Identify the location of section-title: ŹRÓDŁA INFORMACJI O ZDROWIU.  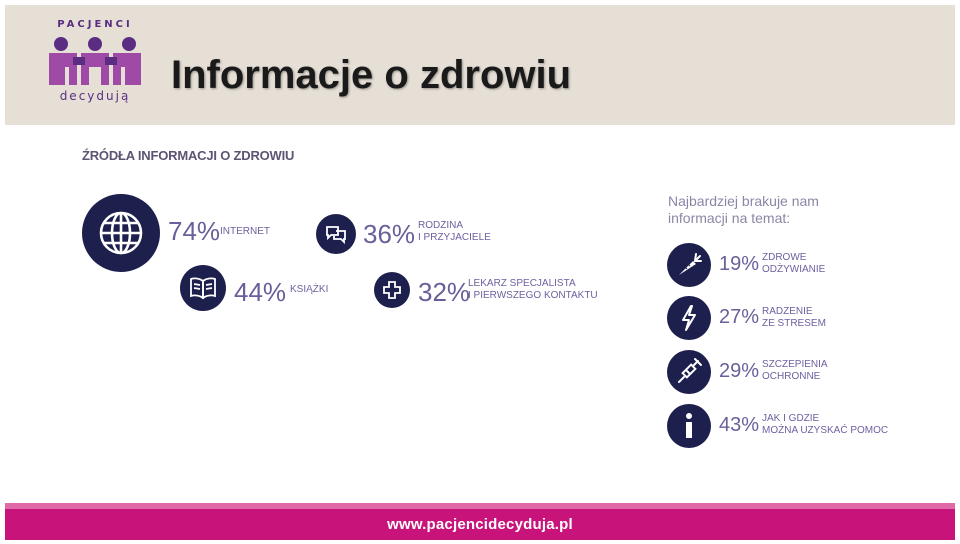
(188, 155).